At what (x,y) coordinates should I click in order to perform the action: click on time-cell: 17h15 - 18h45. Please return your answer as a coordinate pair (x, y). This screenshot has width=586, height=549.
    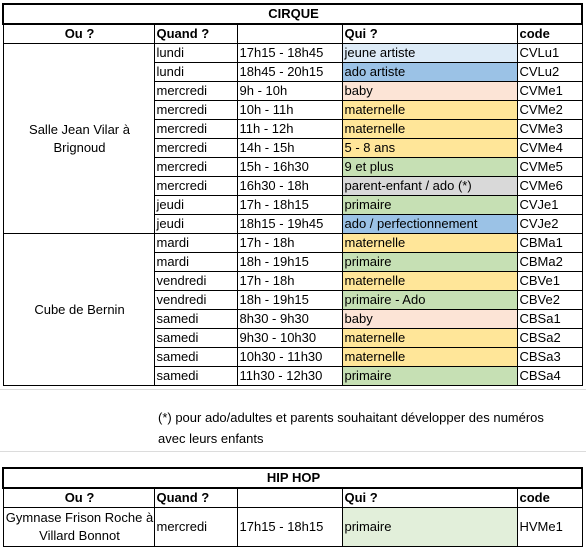
    Looking at the image, I should click on (289, 53).